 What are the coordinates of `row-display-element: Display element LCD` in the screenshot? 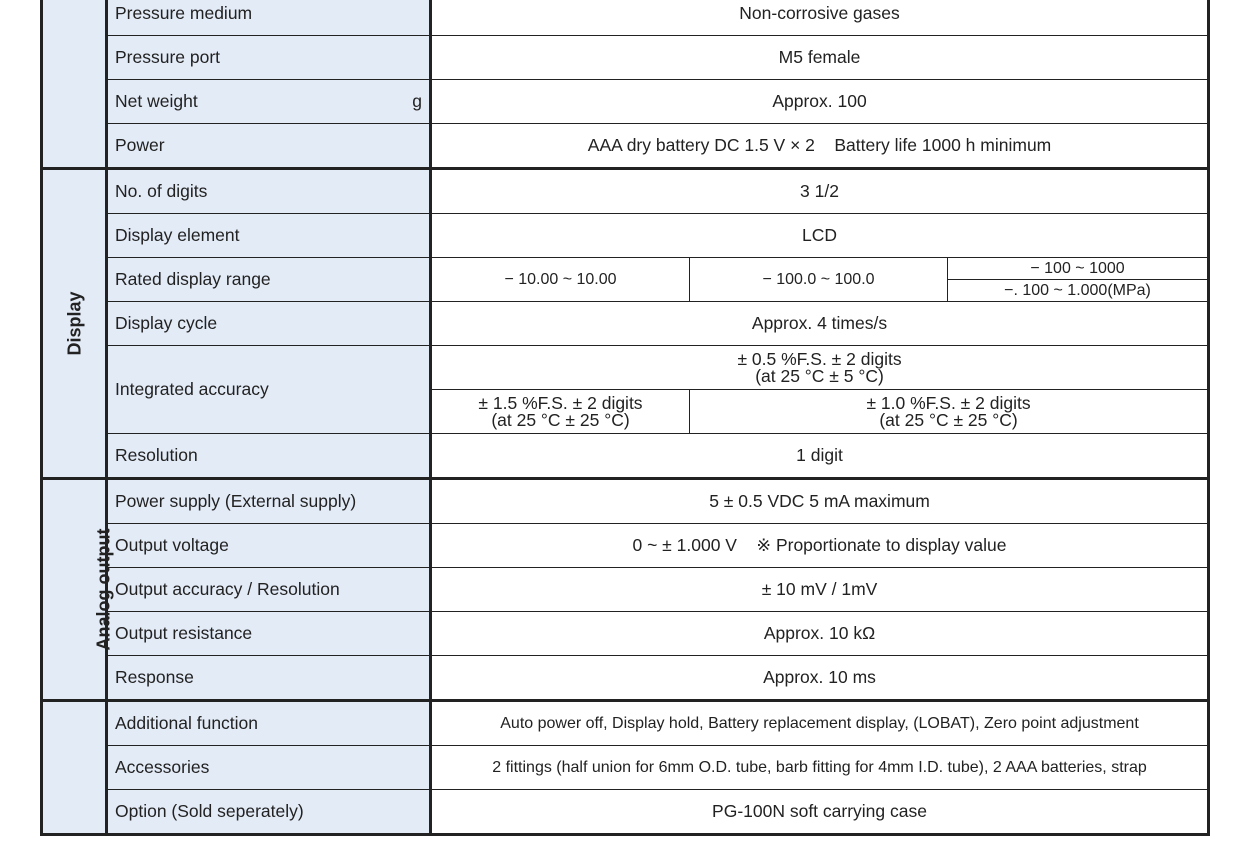 It's located at (626, 235).